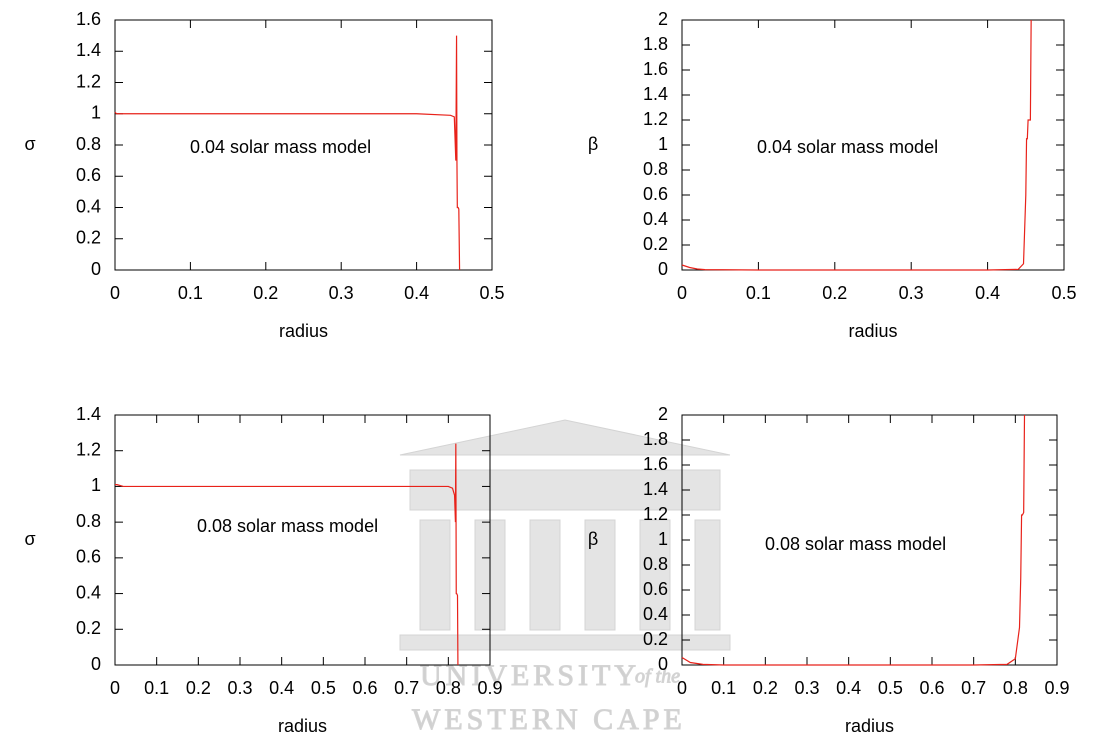 The width and height of the screenshot is (1095, 740). I want to click on watermark-pediment, so click(565, 437).